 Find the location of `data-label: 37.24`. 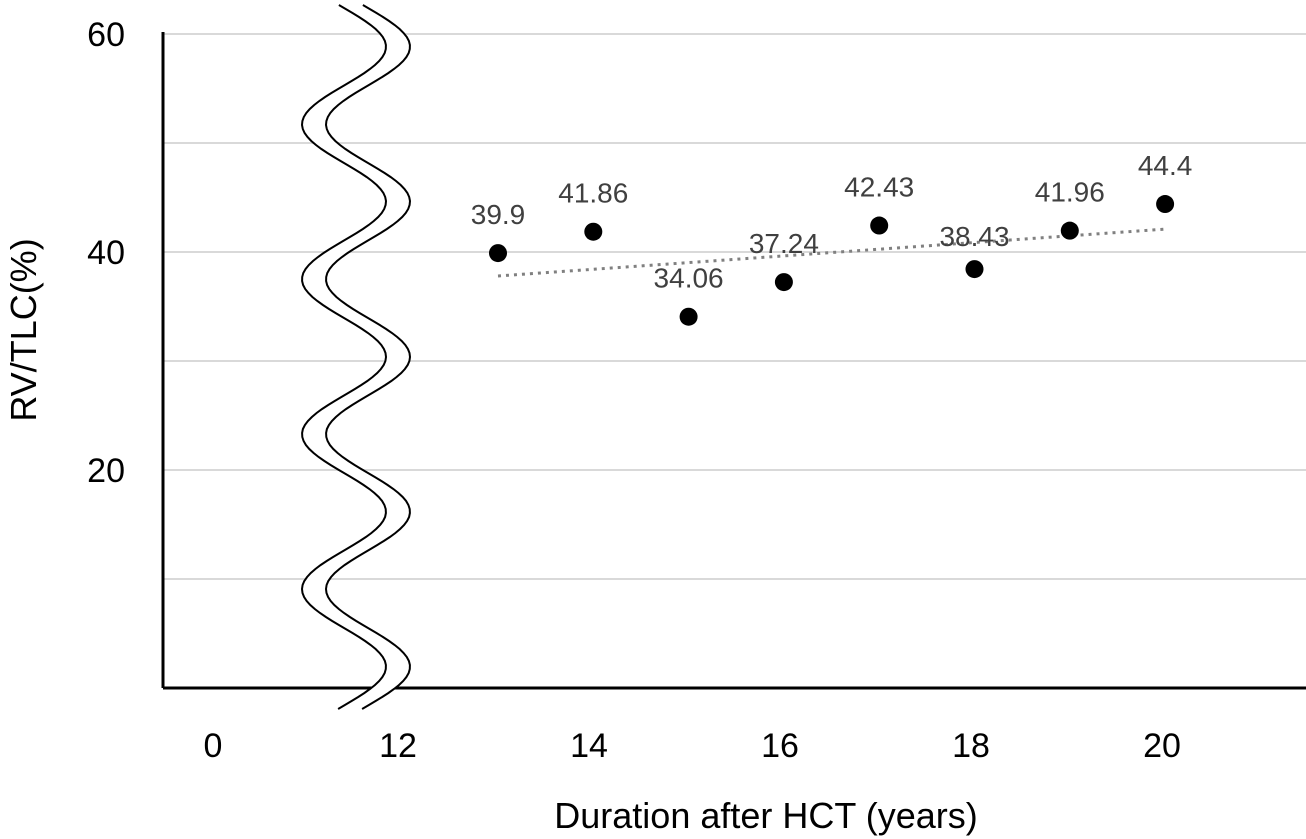

data-label: 37.24 is located at coordinates (784, 243).